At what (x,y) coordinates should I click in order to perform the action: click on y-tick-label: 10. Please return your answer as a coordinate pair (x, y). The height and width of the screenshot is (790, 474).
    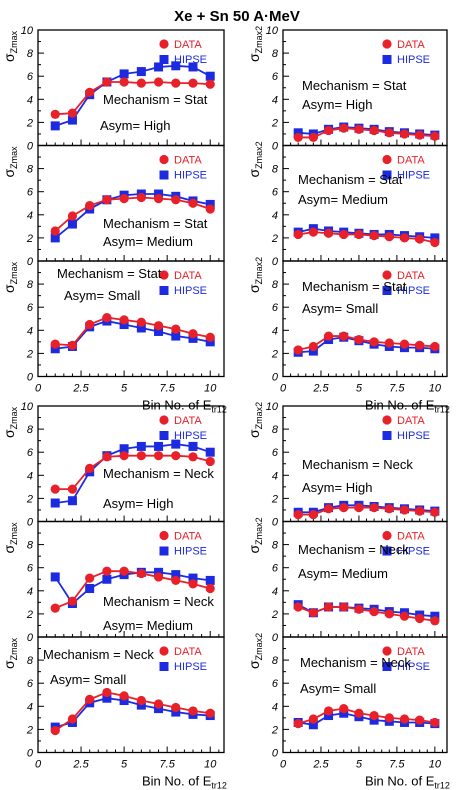
    Looking at the image, I should click on (272, 407).